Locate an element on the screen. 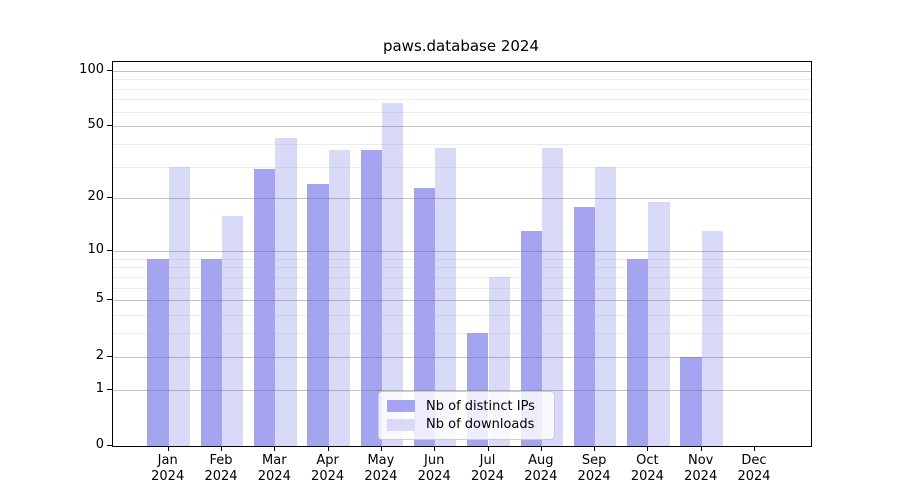 This screenshot has width=900, height=500. bar-apr-distinct-ips is located at coordinates (318, 315).